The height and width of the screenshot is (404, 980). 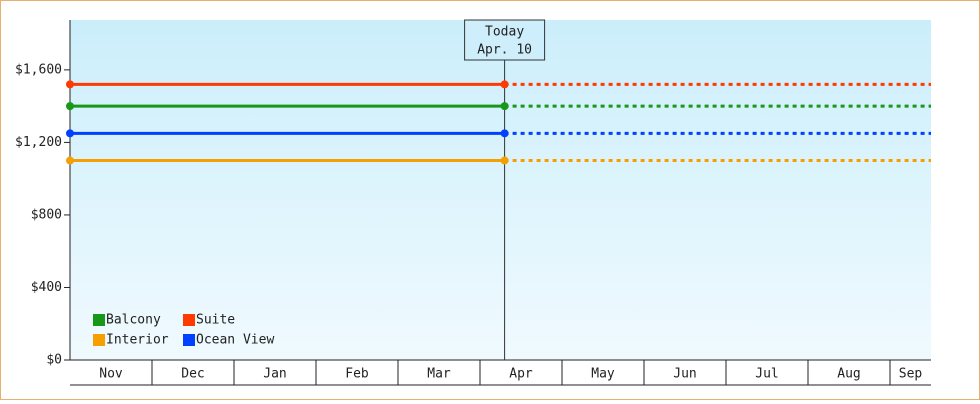 What do you see at coordinates (133, 320) in the screenshot?
I see `legend-label: Balcony` at bounding box center [133, 320].